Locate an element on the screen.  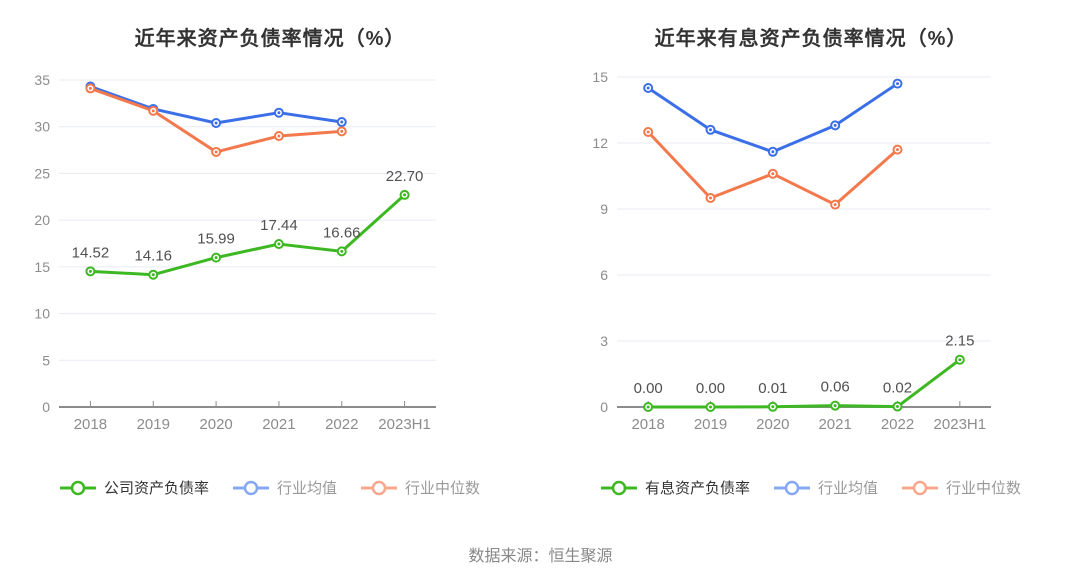
svg-text: 14.16 is located at coordinates (153, 256).